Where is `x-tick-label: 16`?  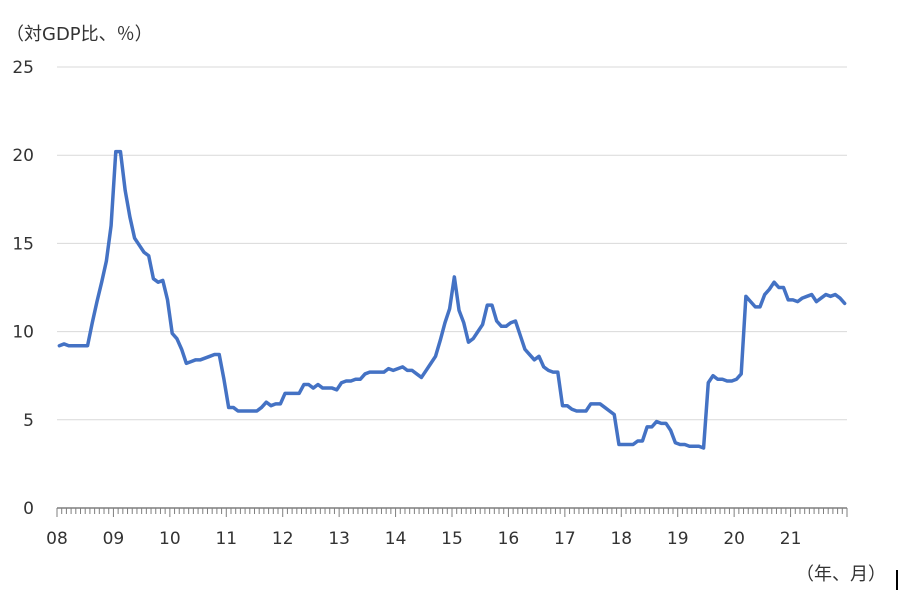 x-tick-label: 16 is located at coordinates (509, 539).